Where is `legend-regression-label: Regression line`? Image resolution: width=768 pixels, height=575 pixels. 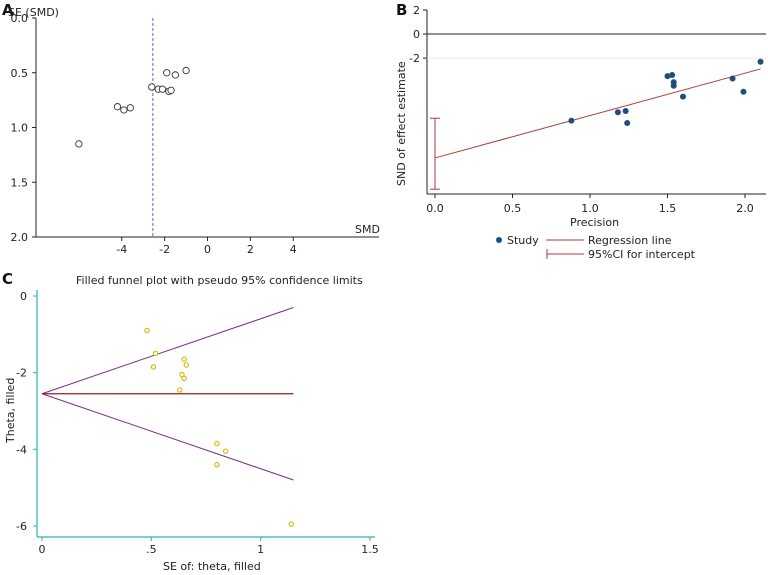
legend-regression-label: Regression line is located at coordinates (630, 240).